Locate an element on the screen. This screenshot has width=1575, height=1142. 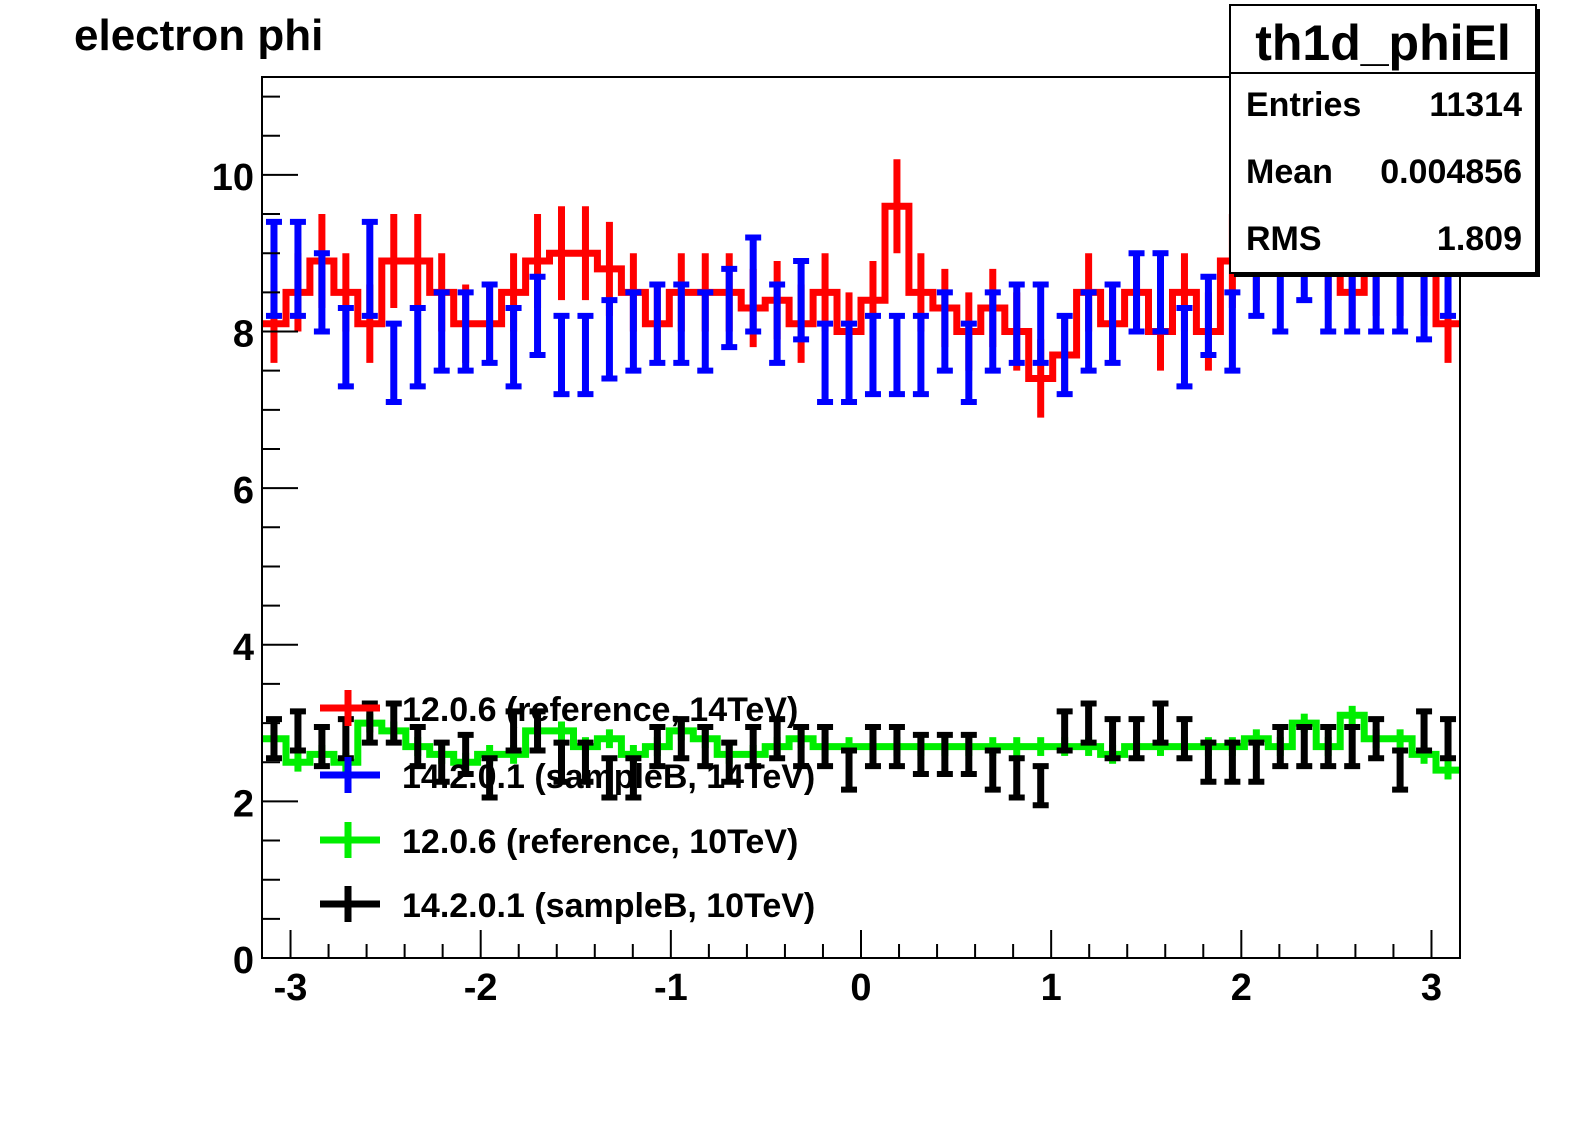
legend-item-4: 14.2.0.1 (sampleB, 10TeV) is located at coordinates (567, 905).